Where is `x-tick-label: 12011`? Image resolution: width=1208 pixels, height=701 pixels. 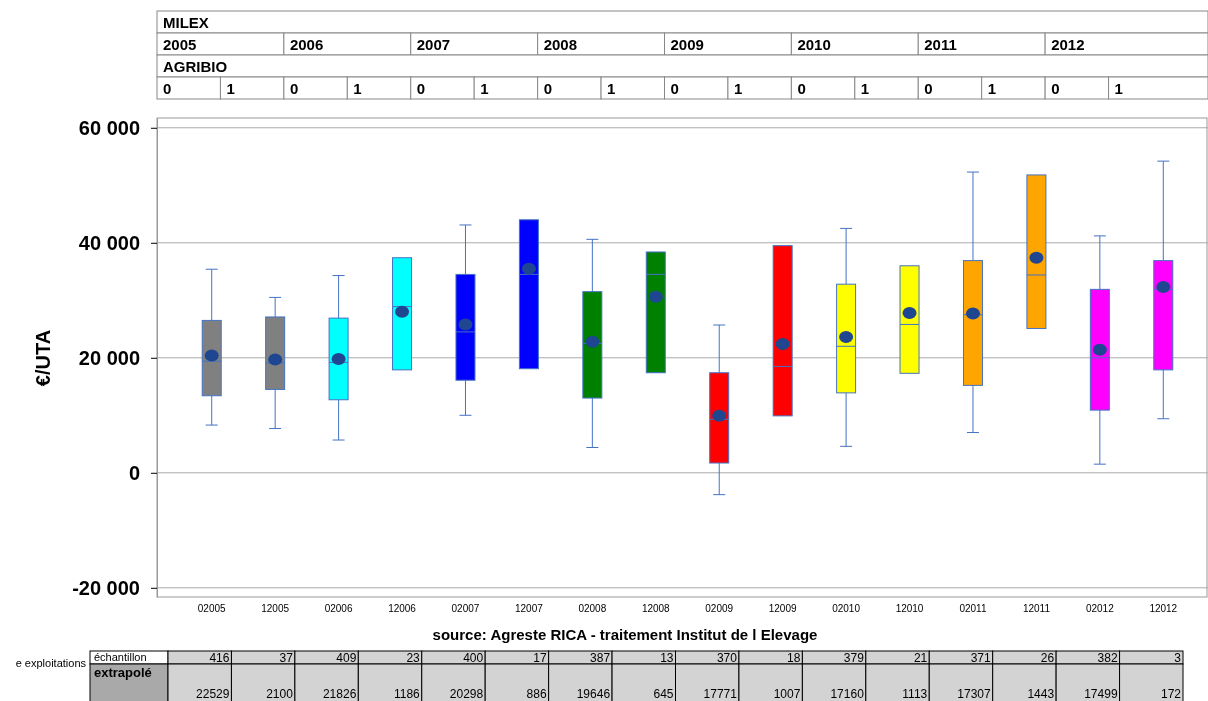 x-tick-label: 12011 is located at coordinates (1036, 608).